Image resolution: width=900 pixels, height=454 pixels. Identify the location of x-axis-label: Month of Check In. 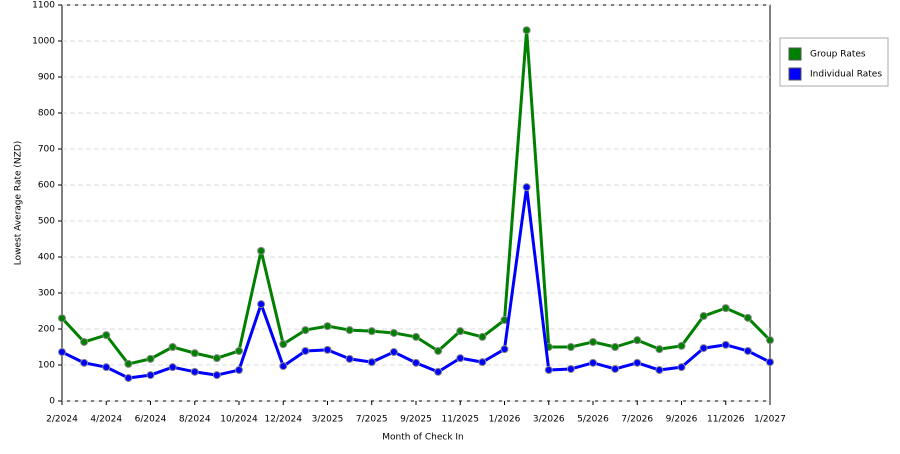
(423, 438).